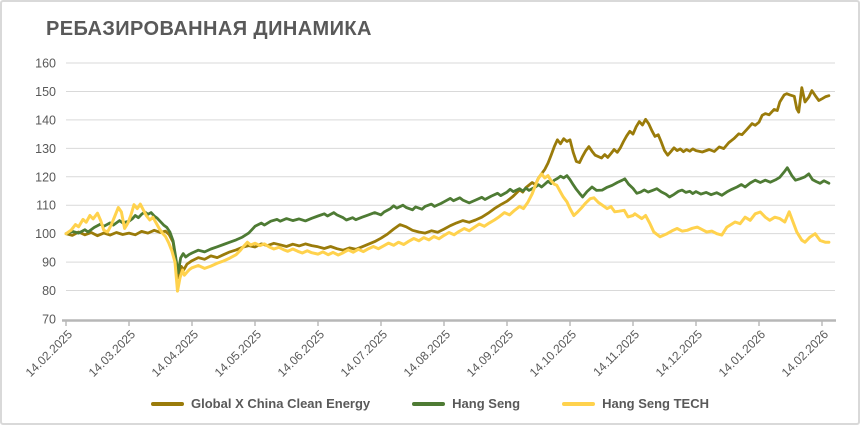  What do you see at coordinates (46, 206) in the screenshot?
I see `y-axis-label: 110` at bounding box center [46, 206].